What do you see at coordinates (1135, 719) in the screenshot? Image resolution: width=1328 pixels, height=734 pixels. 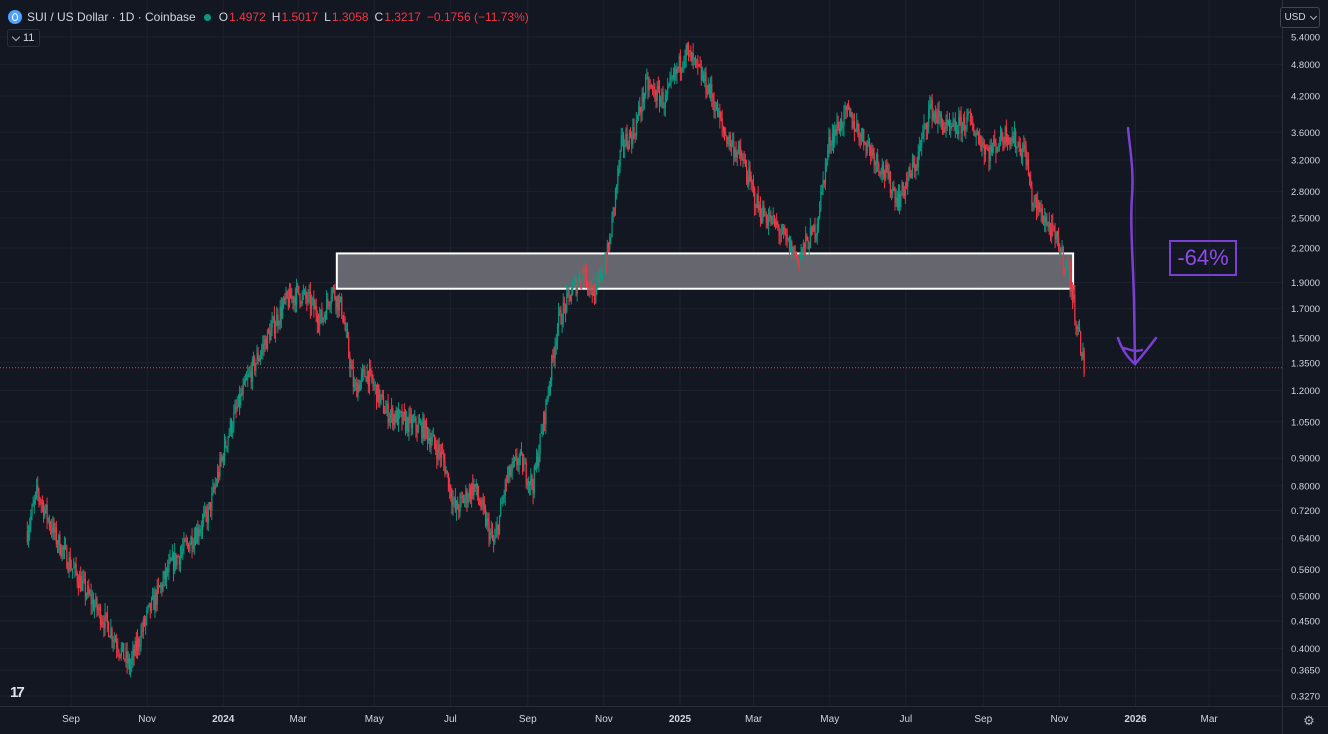 I see `x-tick-label: 2026` at bounding box center [1135, 719].